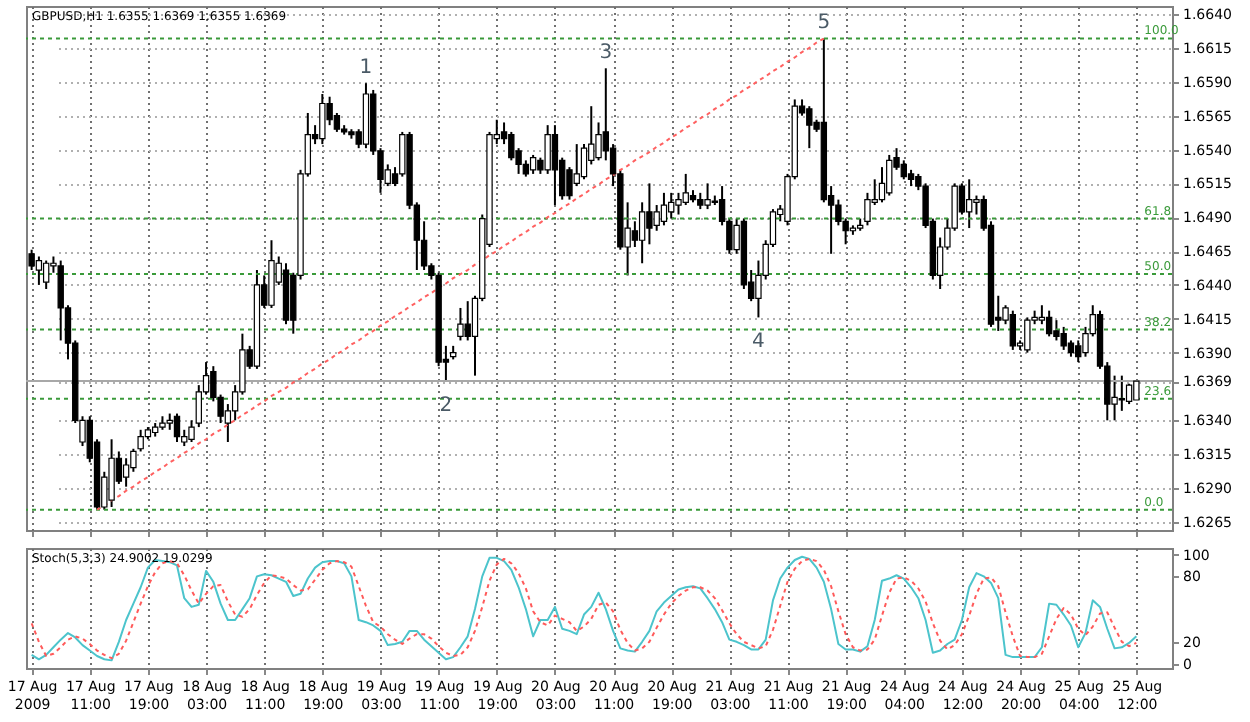 The height and width of the screenshot is (722, 1250). I want to click on annotation: 5, so click(824, 23).